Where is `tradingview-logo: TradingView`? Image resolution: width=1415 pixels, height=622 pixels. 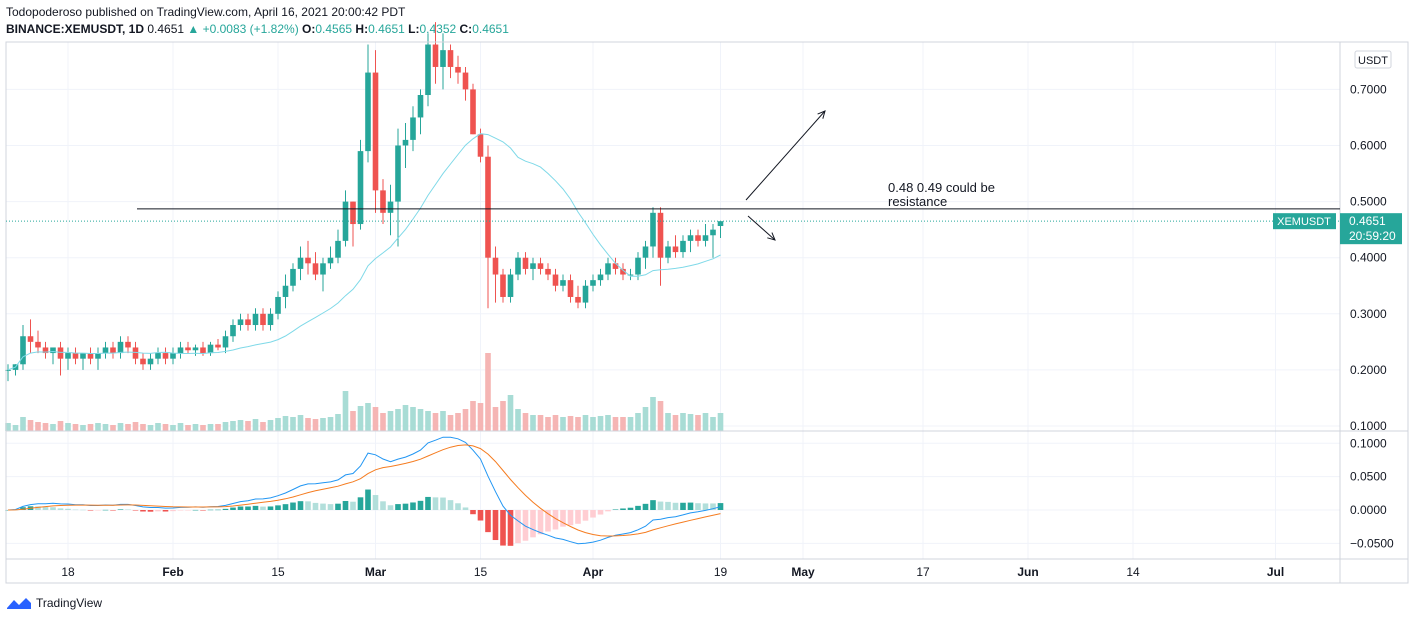 tradingview-logo: TradingView is located at coordinates (54, 603).